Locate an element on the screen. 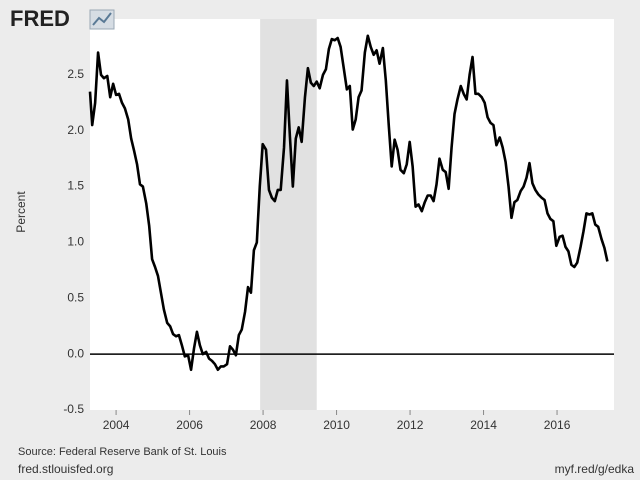  y-tick-label: 2.5 is located at coordinates (75, 74).